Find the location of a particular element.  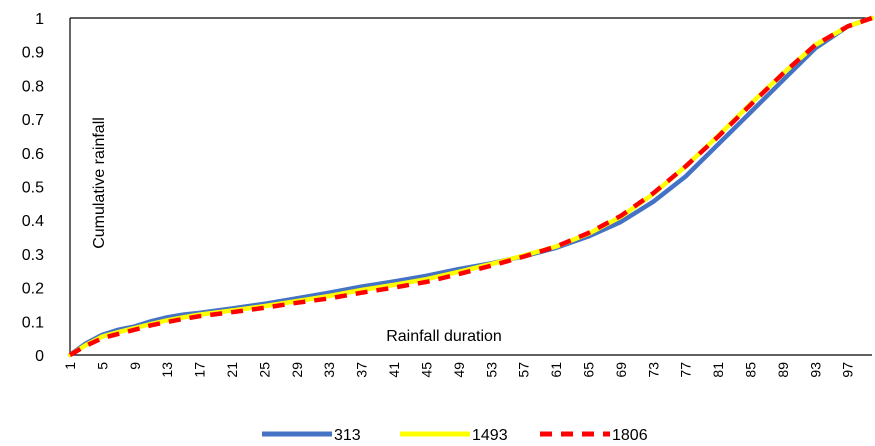

y-tick-label: 0 is located at coordinates (39, 356).